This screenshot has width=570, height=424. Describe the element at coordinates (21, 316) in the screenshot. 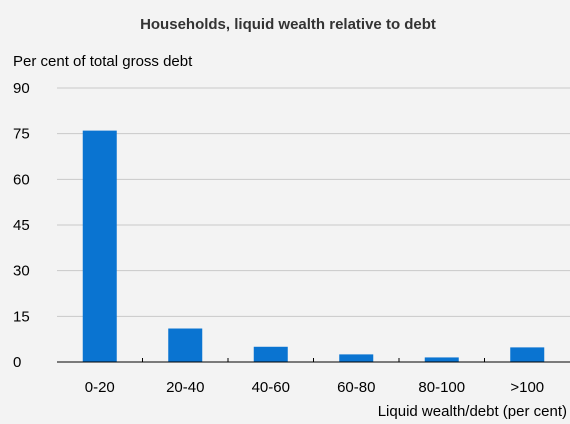

I see `y-tick-label: 15` at that location.